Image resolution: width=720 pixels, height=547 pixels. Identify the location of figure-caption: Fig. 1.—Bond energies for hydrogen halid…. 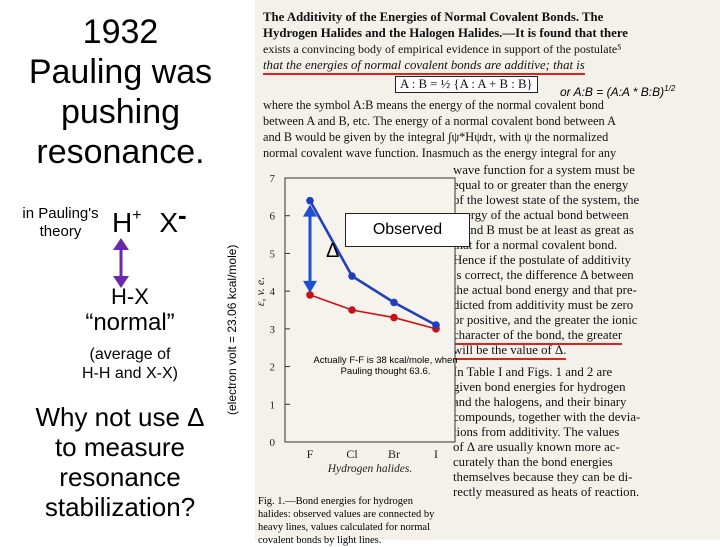
(346, 521).